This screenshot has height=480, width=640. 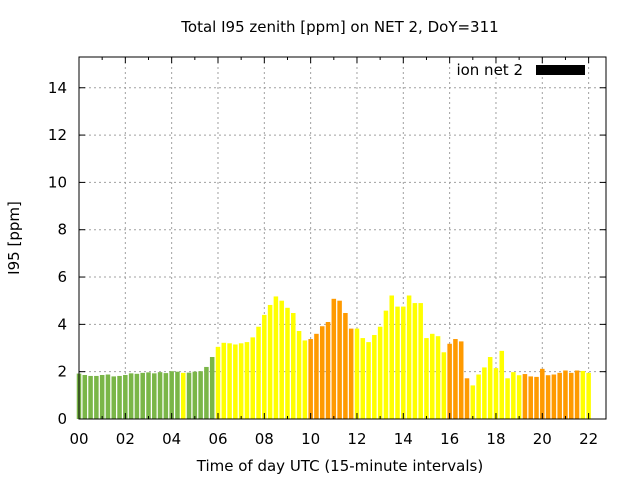 What do you see at coordinates (57, 182) in the screenshot?
I see `y-tick-label: 10` at bounding box center [57, 182].